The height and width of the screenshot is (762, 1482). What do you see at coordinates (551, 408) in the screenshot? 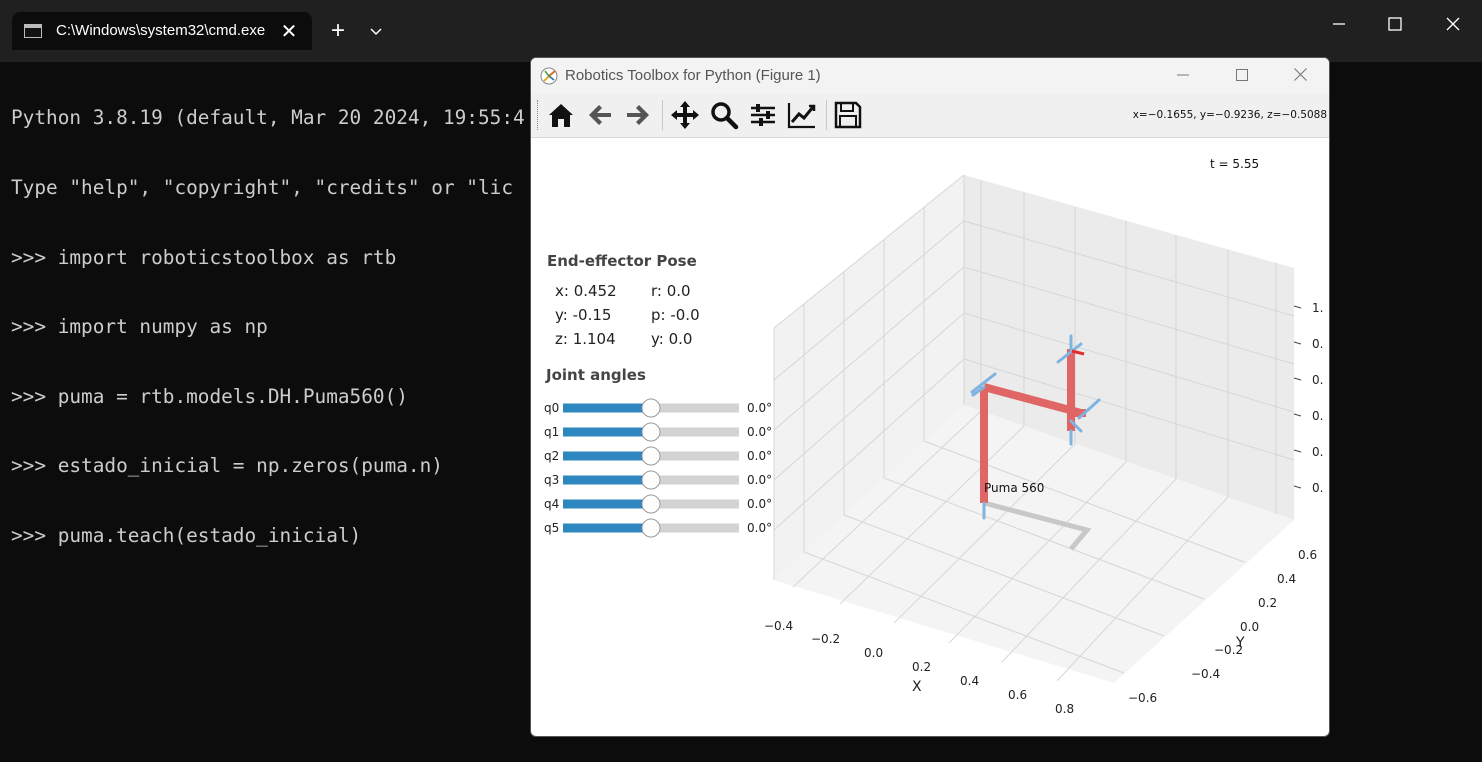
I see `joint-label: q0` at bounding box center [551, 408].